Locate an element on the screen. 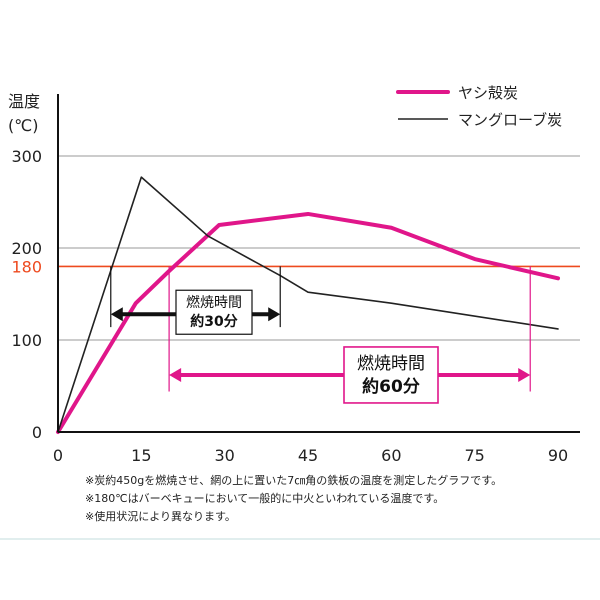 The width and height of the screenshot is (600, 600). x-tick-label-60: 60 is located at coordinates (391, 455).